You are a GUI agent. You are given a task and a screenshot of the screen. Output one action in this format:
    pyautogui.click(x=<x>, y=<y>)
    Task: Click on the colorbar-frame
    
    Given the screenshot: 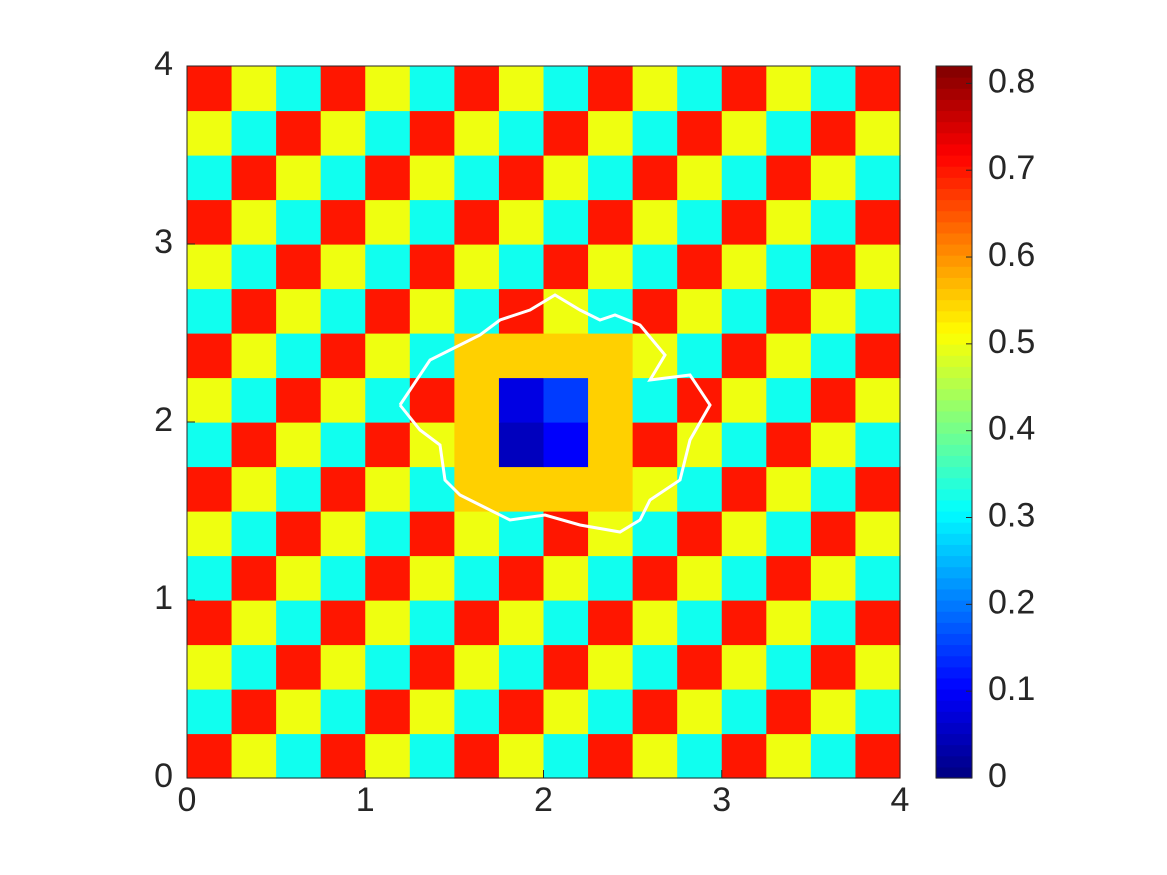 What is the action you would take?
    pyautogui.click(x=954, y=422)
    